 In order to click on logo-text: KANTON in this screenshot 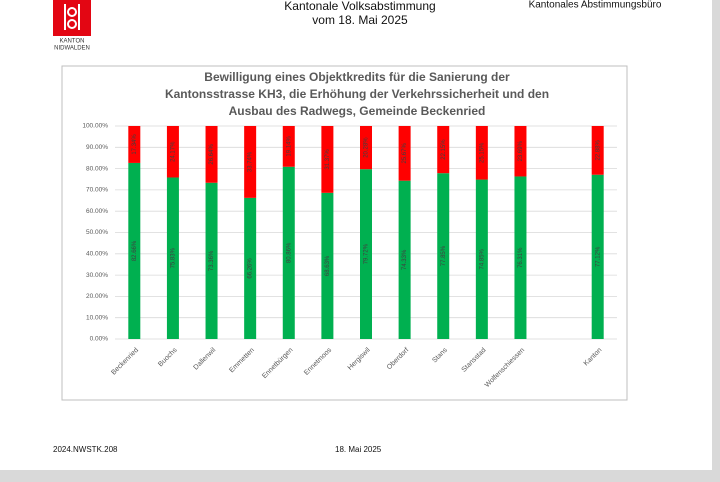, I will do `click(72, 42)`.